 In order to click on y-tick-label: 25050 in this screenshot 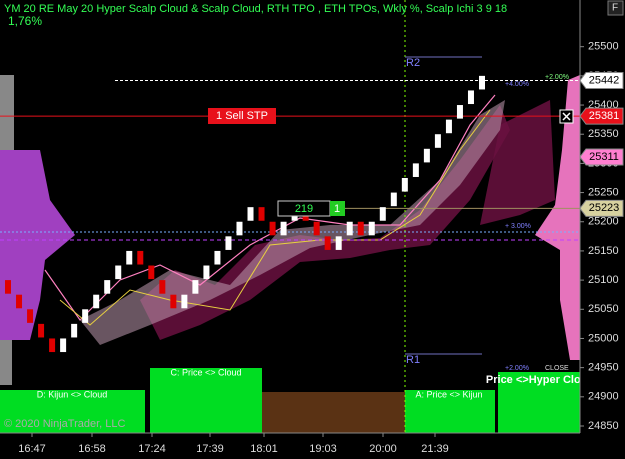, I will do `click(603, 309)`.